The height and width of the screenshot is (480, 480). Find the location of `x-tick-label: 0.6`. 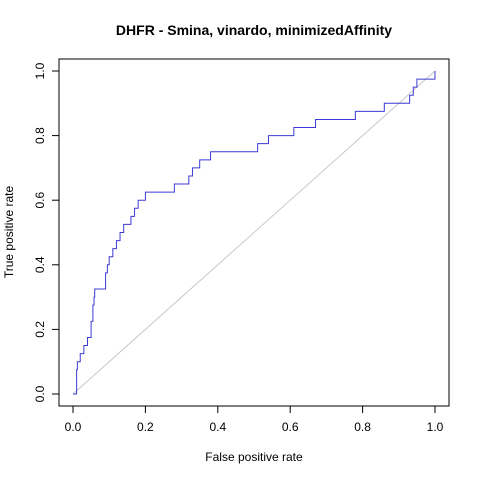

x-tick-label: 0.6 is located at coordinates (290, 427).